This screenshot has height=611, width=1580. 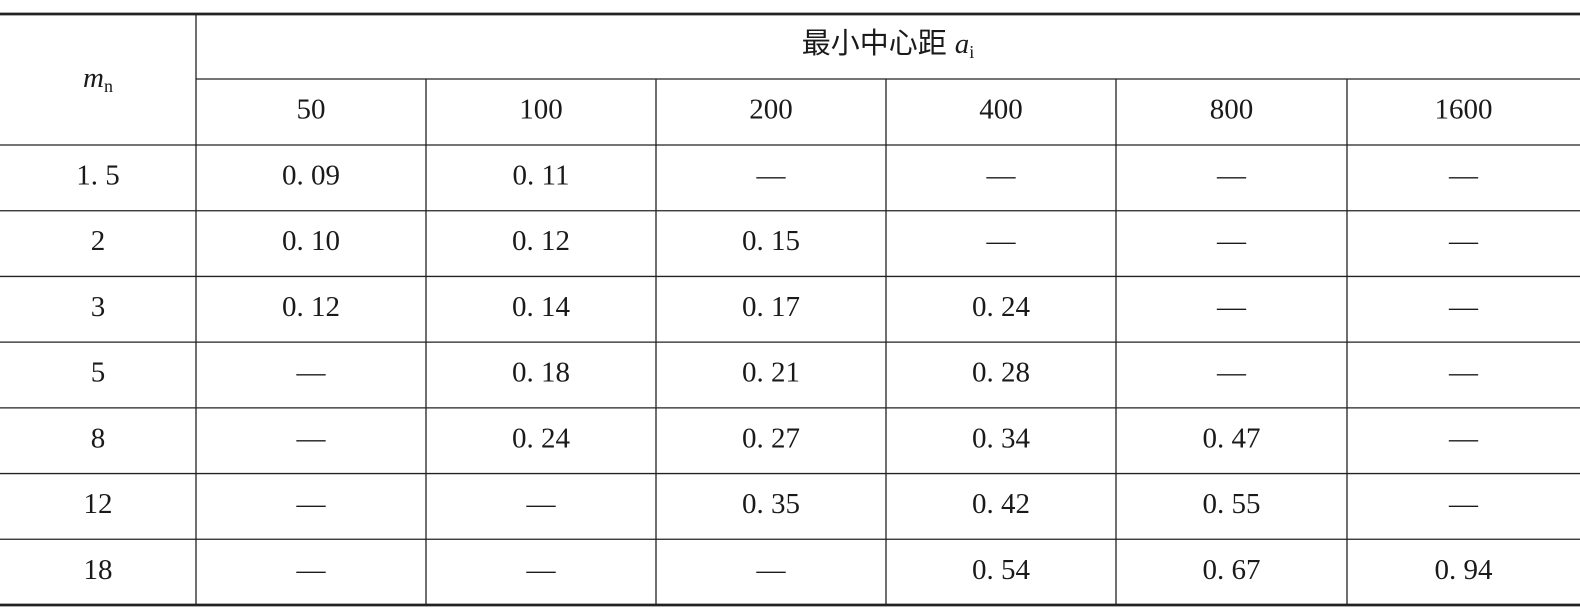 I want to click on cell: 0. 15, so click(x=771, y=241).